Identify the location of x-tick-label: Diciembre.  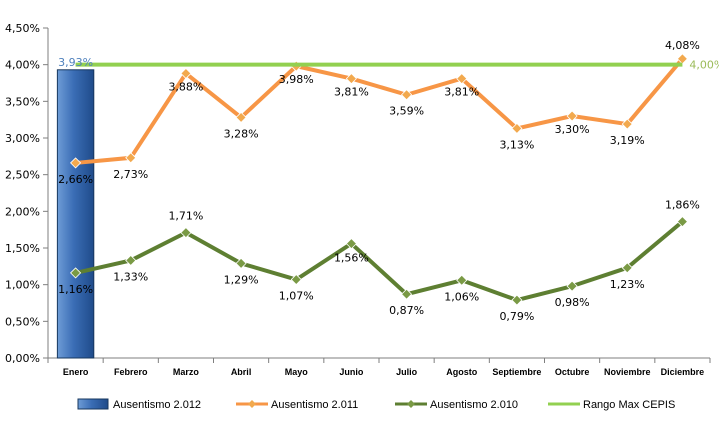
(683, 372).